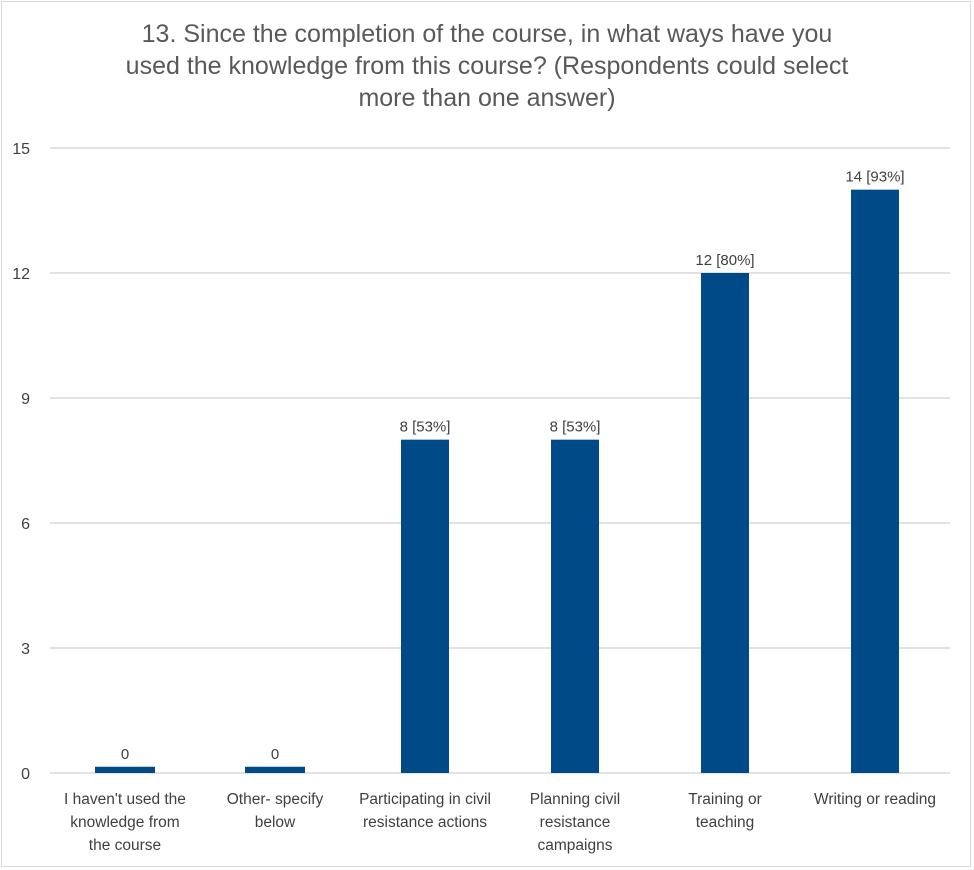 The width and height of the screenshot is (974, 870). What do you see at coordinates (124, 822) in the screenshot?
I see `x-tick-label: knowledge from` at bounding box center [124, 822].